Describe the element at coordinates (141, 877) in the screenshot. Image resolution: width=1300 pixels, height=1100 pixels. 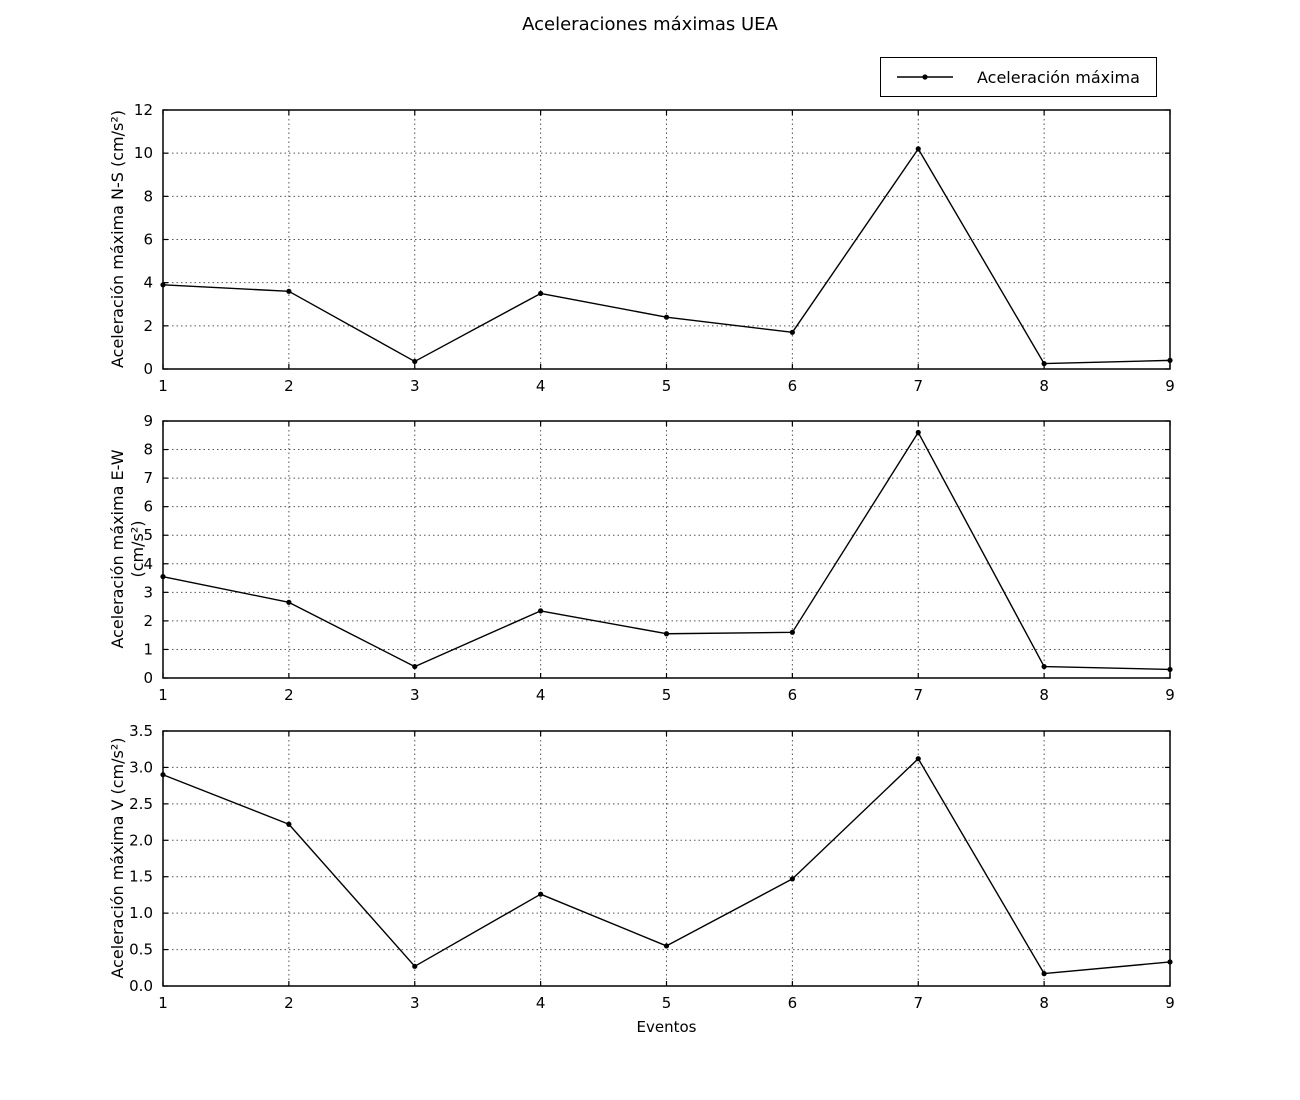
I see `y-tick-label: 1.5` at that location.